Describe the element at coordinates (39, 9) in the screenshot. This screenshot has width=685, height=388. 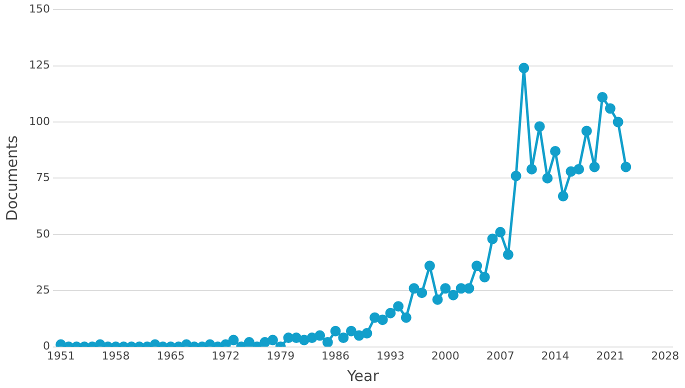
I see `y-tick-label: 150` at that location.